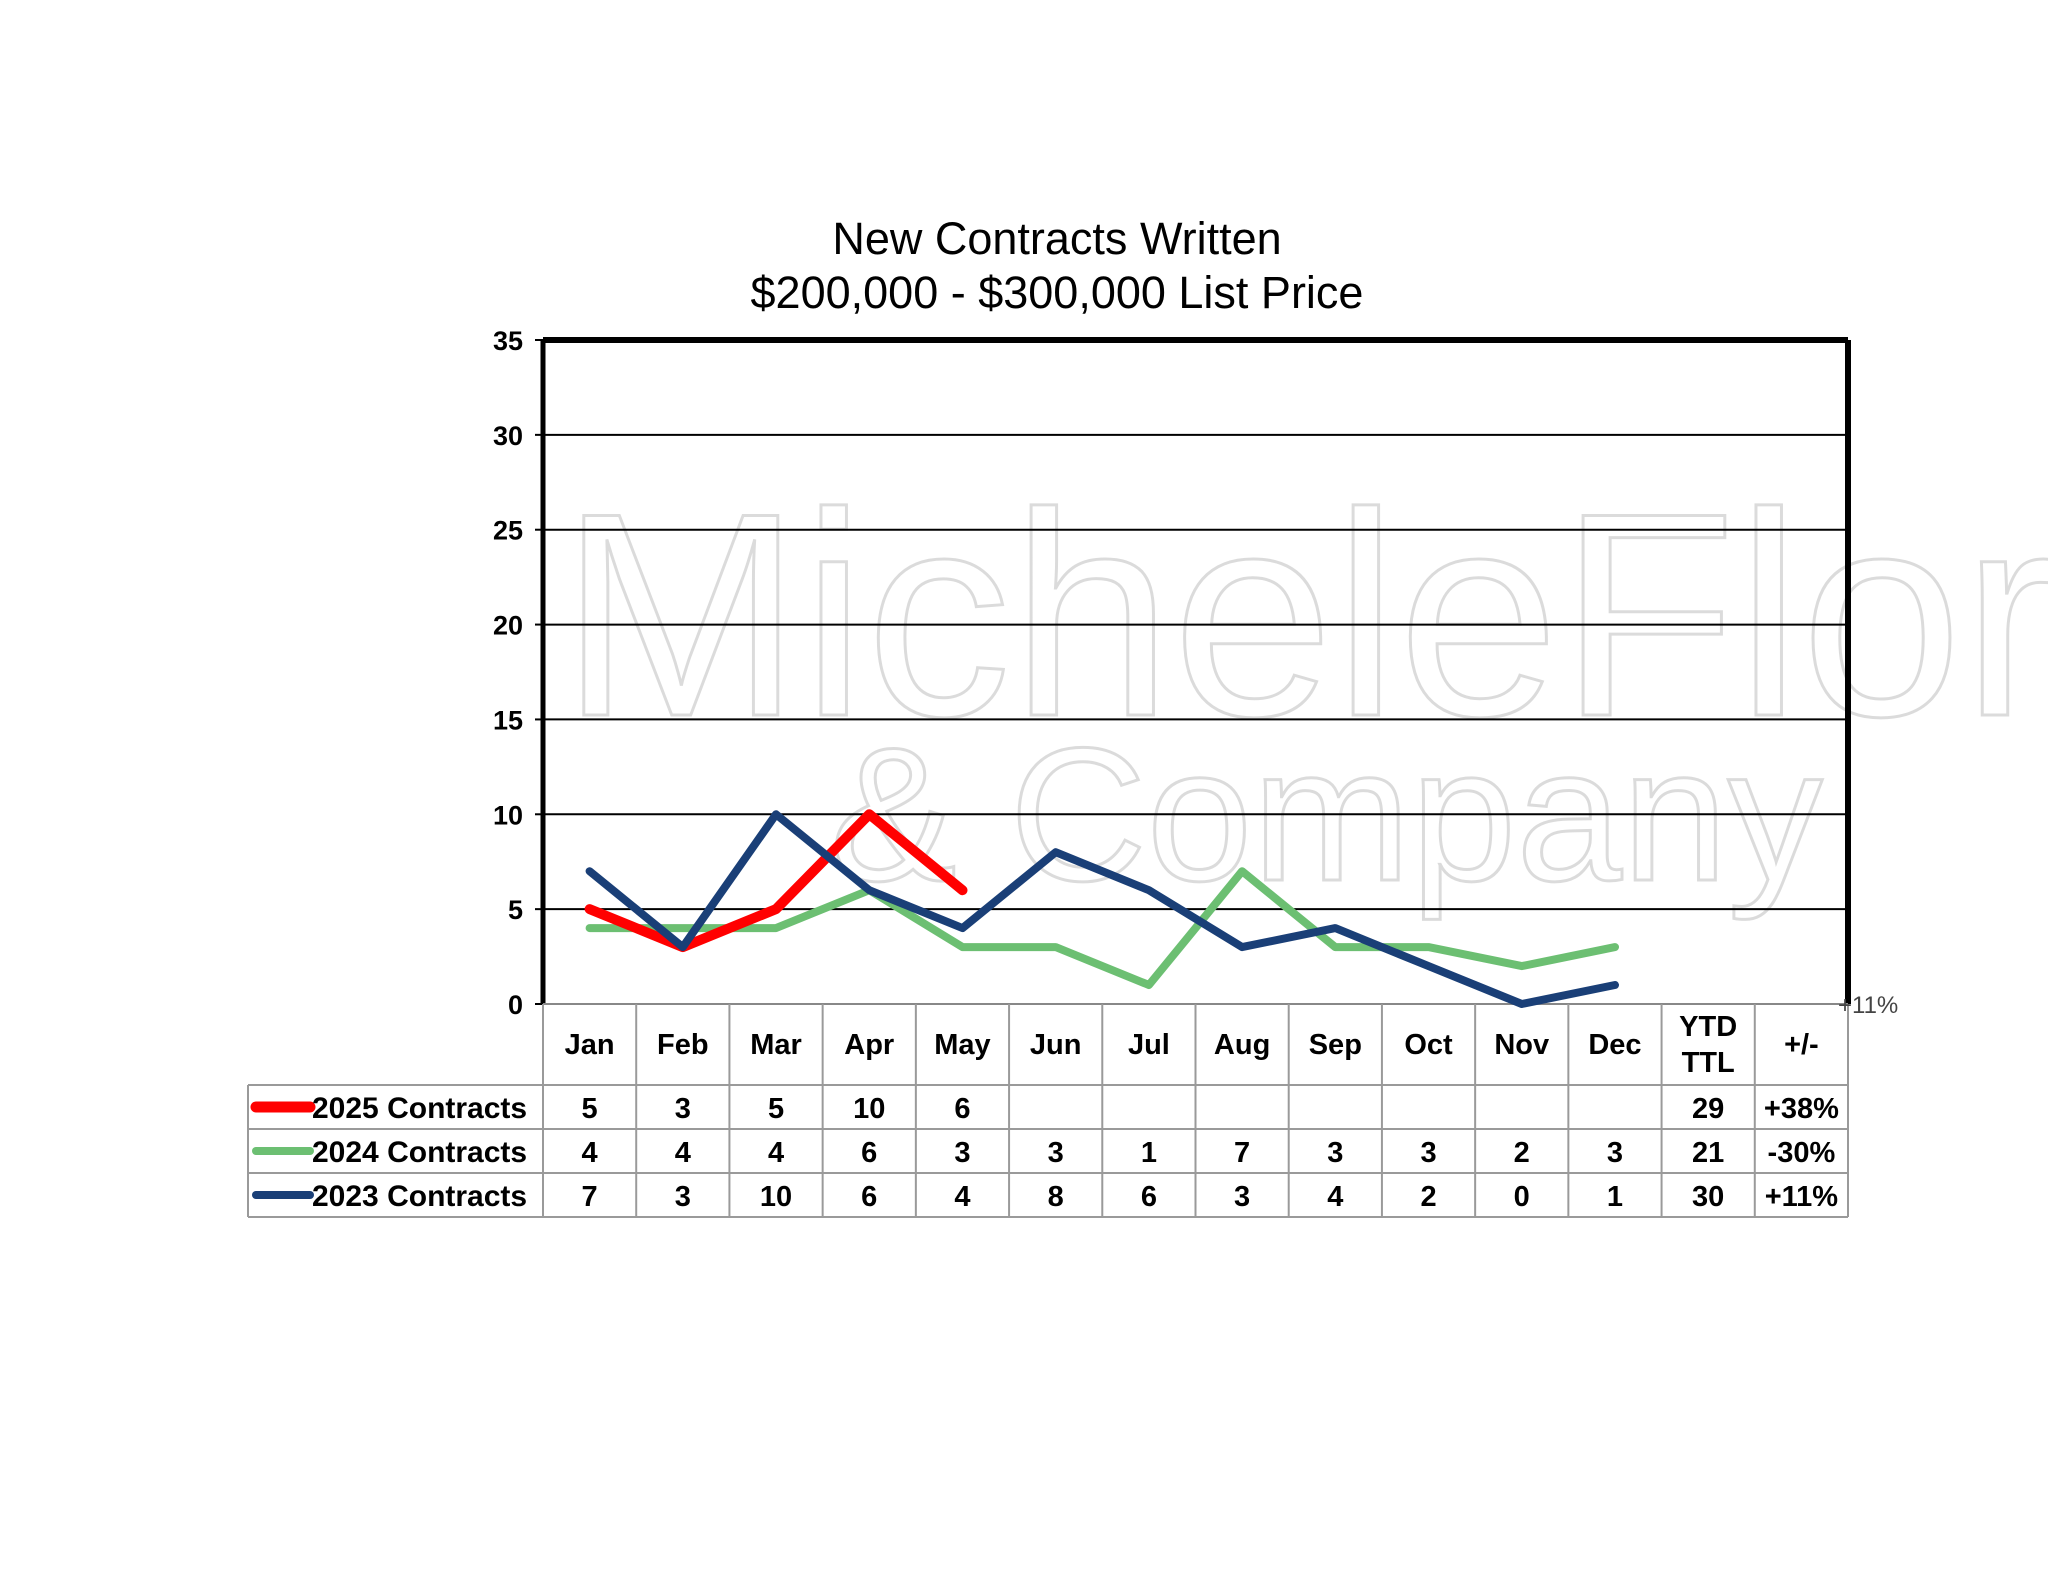 The image size is (2048, 1583). I want to click on data-label: 0, so click(1522, 1197).